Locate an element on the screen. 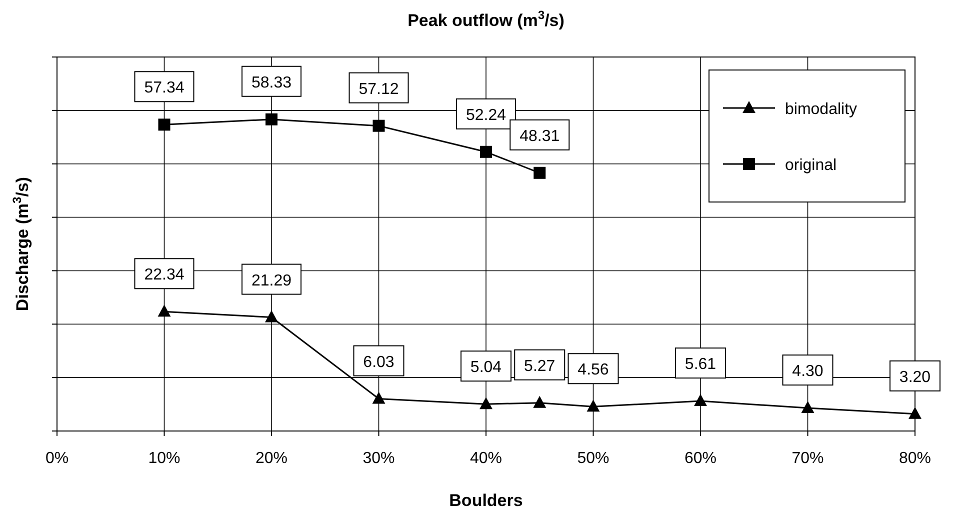 This screenshot has height=515, width=964. x-tick-label: 80% is located at coordinates (915, 458).